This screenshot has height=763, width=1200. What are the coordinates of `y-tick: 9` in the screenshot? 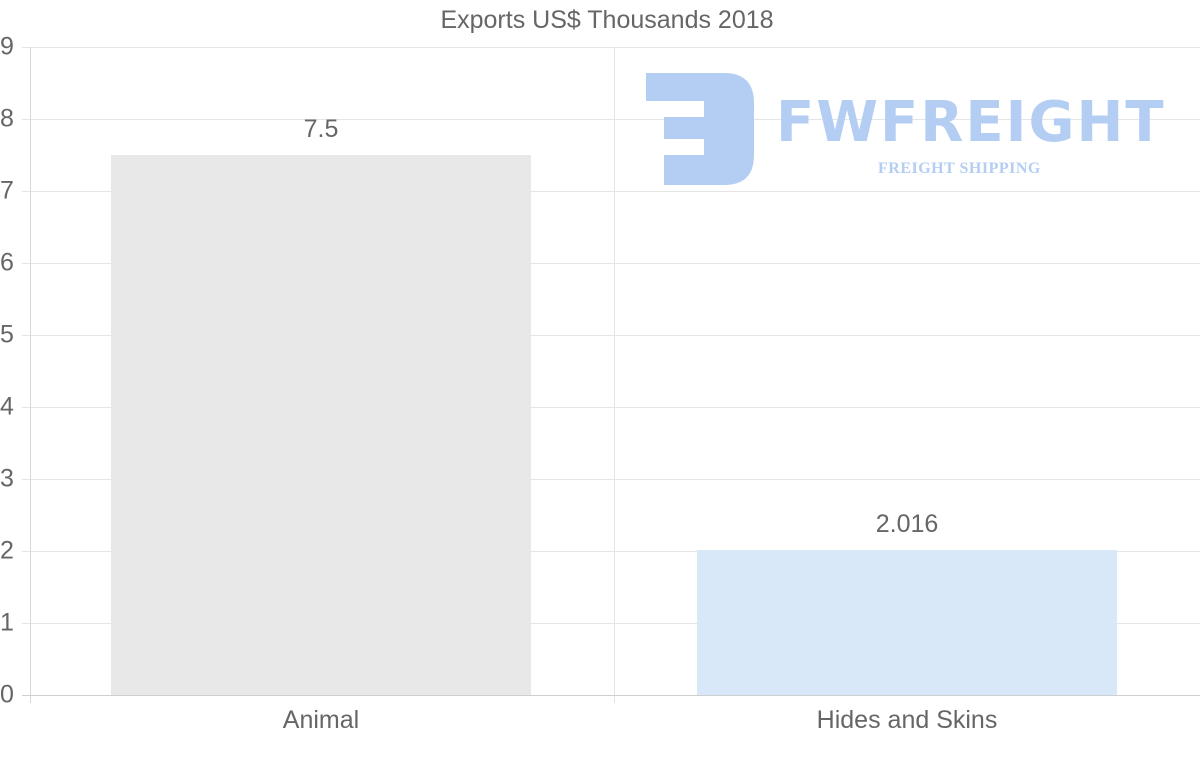 It's located at (7, 46).